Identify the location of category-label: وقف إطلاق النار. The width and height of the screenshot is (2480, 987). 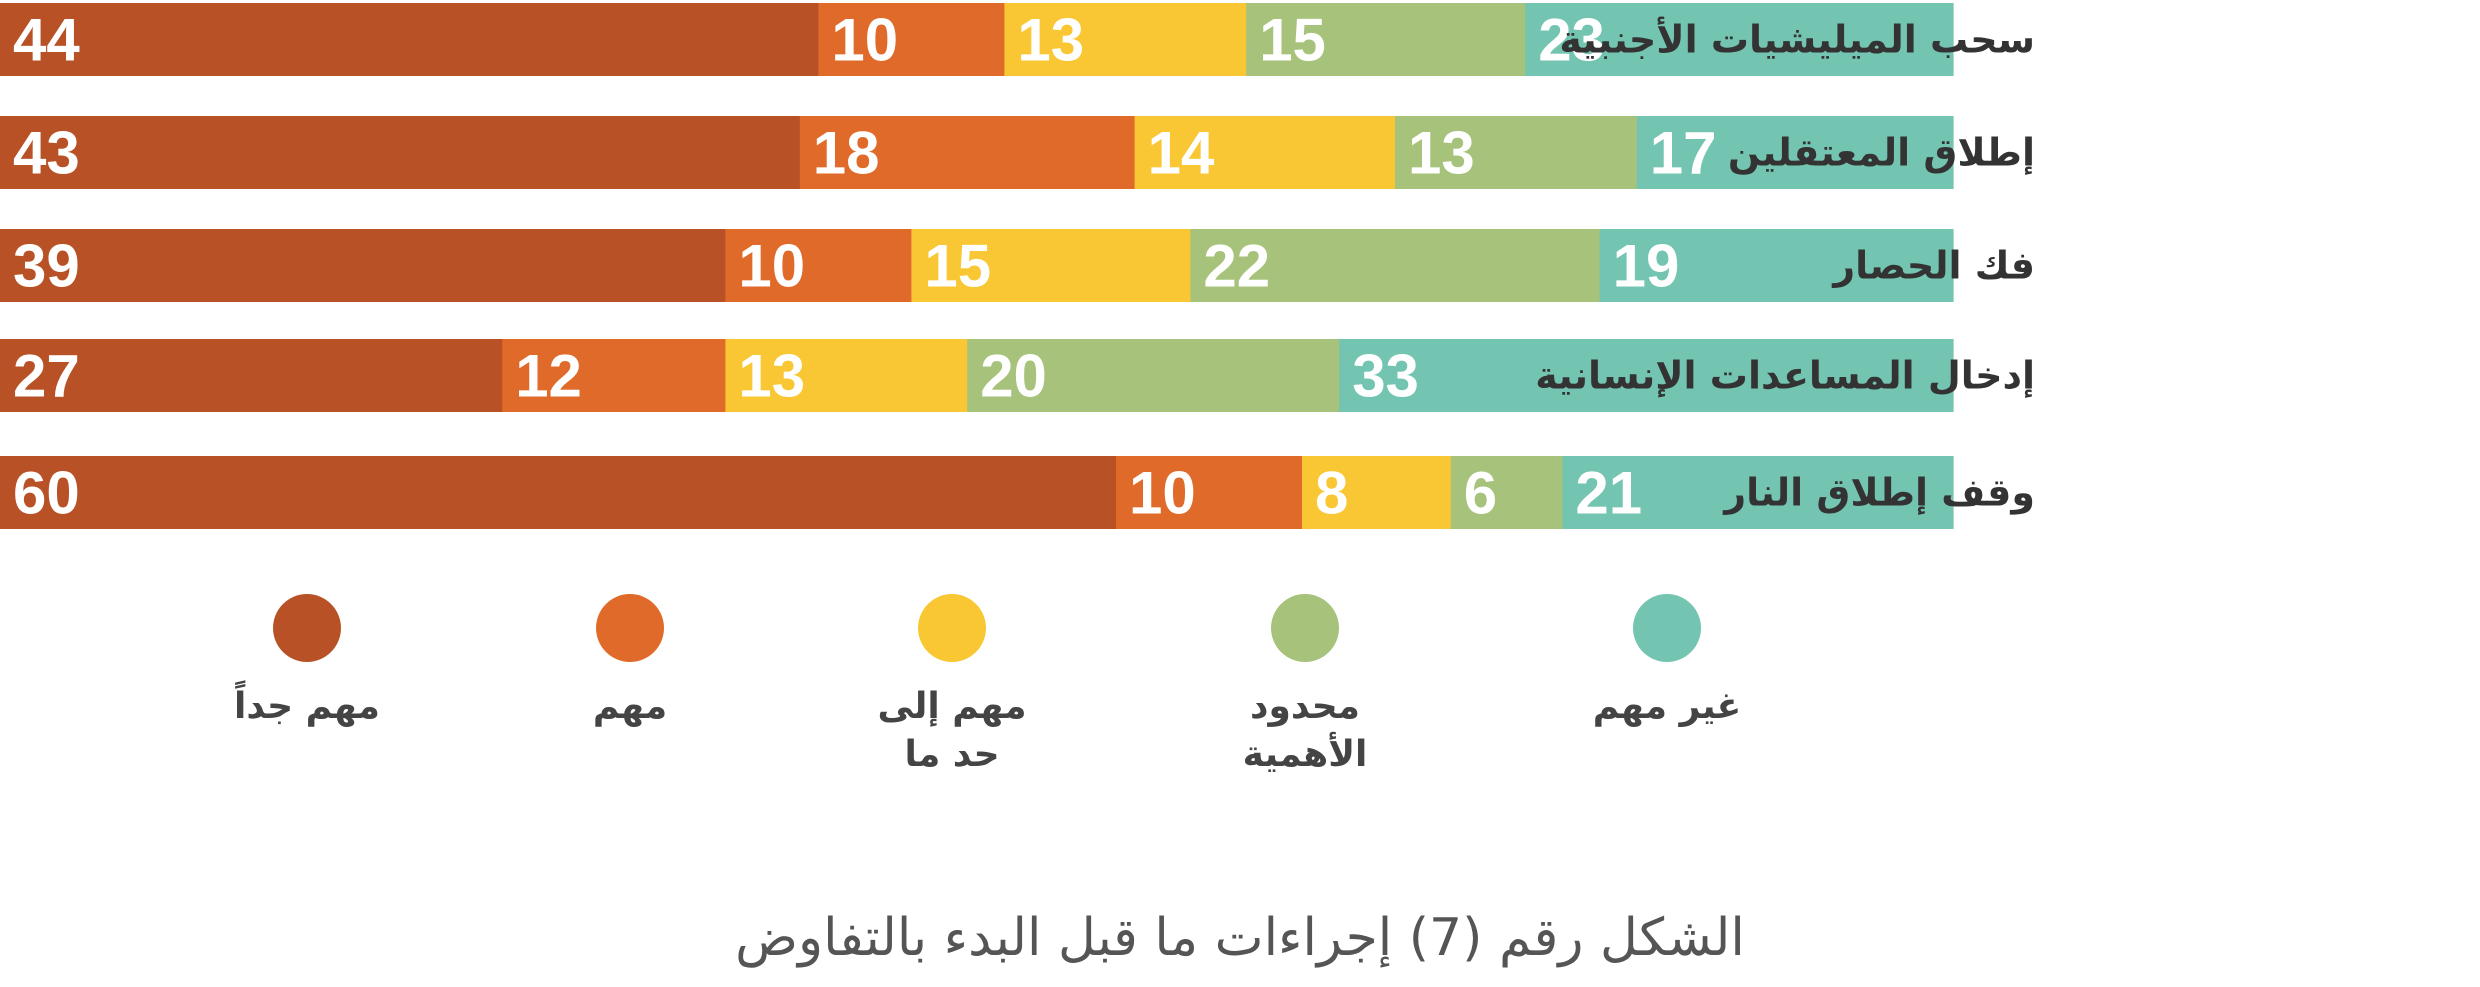
(1878, 493).